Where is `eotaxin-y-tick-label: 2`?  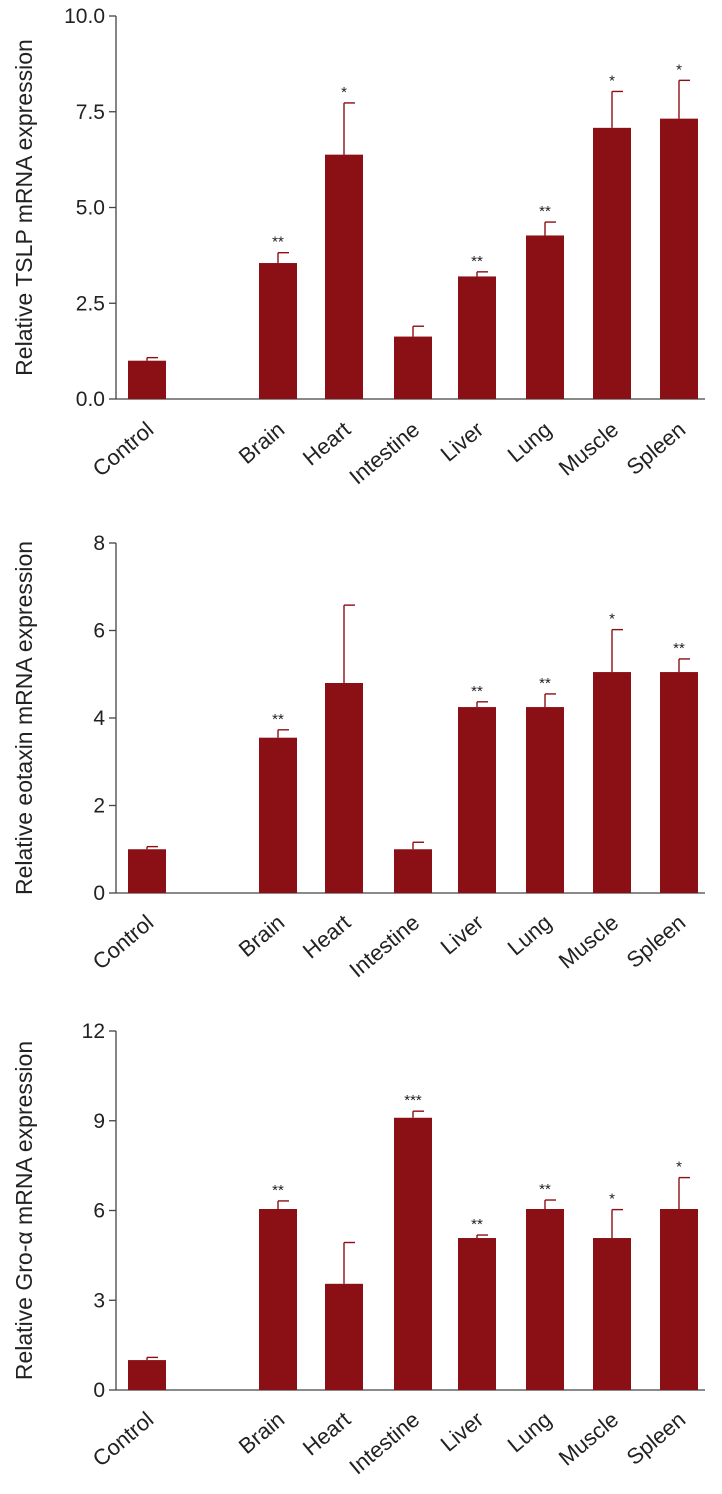
eotaxin-y-tick-label: 2 is located at coordinates (99, 806).